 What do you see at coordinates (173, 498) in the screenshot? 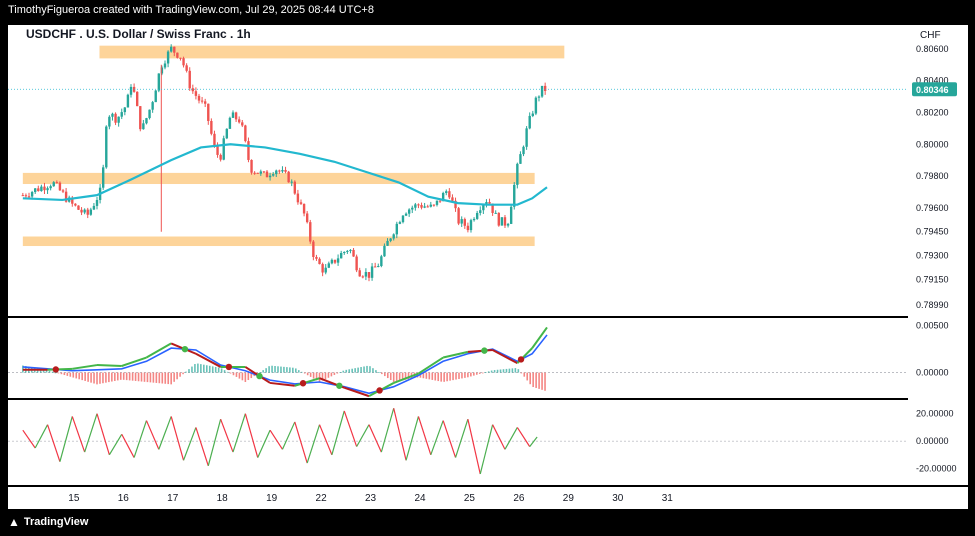
I see `time-tick-label: 17` at bounding box center [173, 498].